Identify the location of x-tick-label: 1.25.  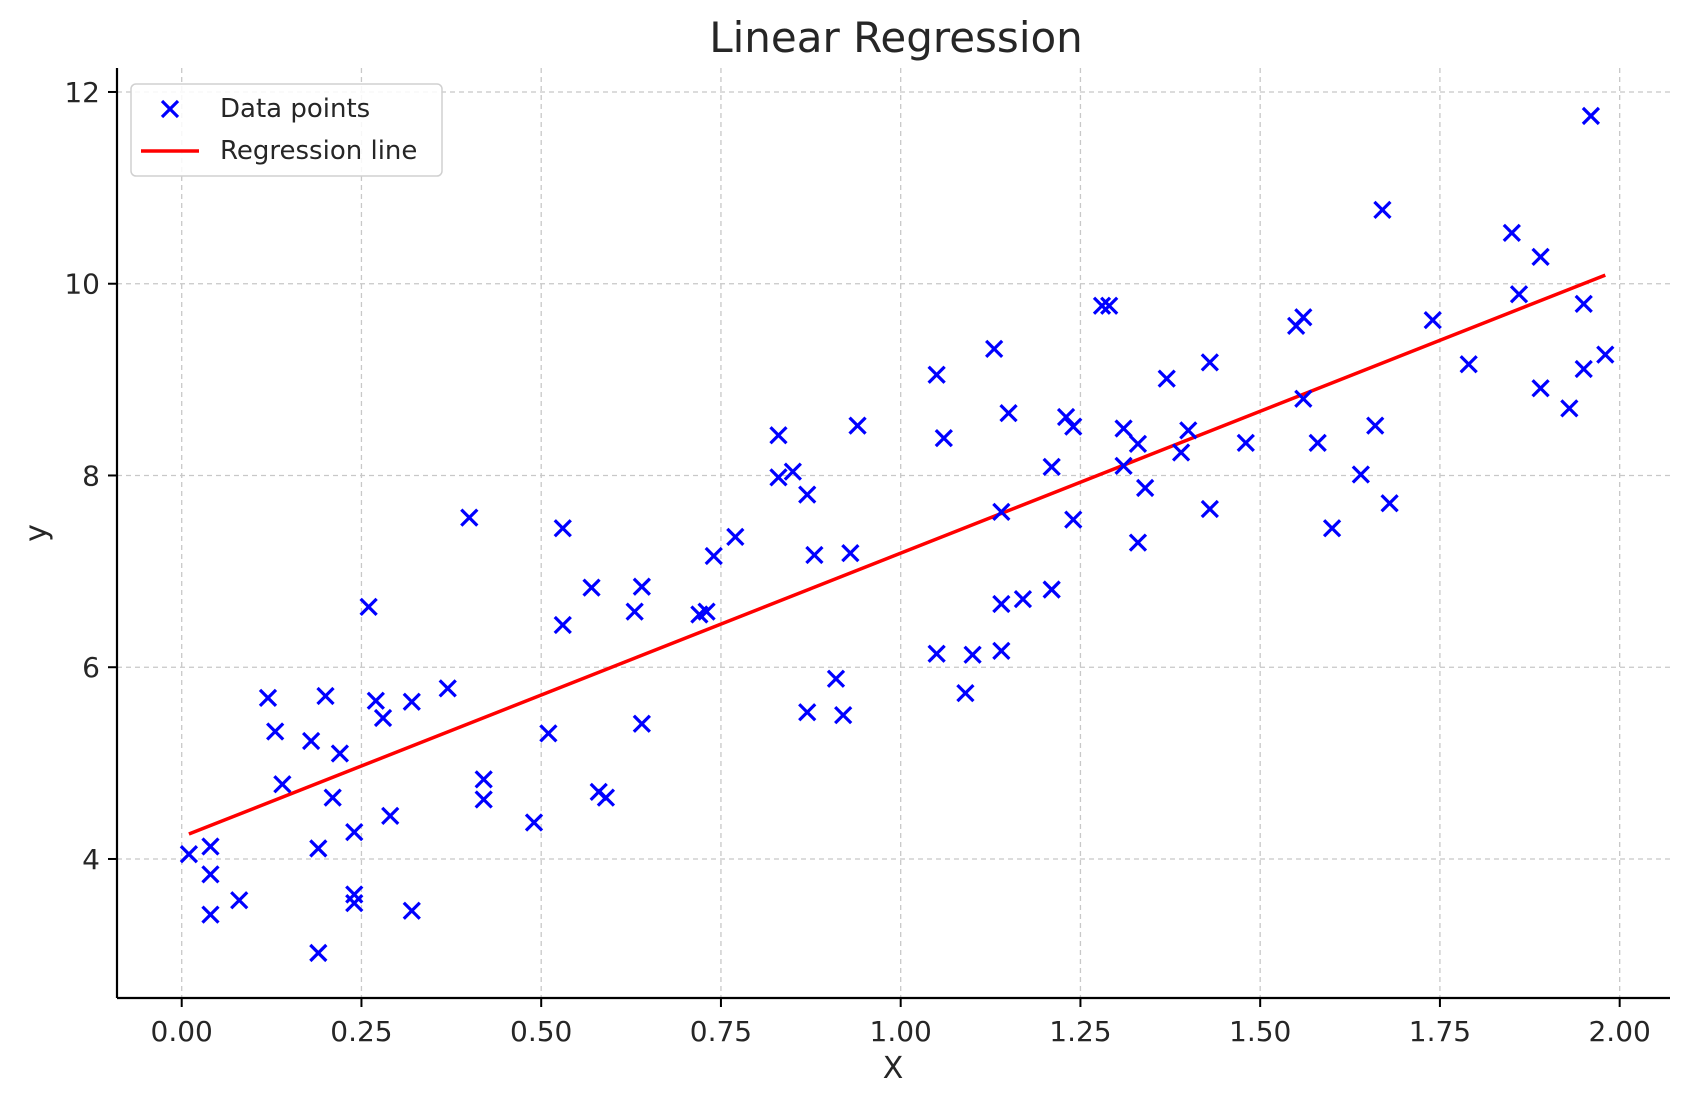
(1080, 1031).